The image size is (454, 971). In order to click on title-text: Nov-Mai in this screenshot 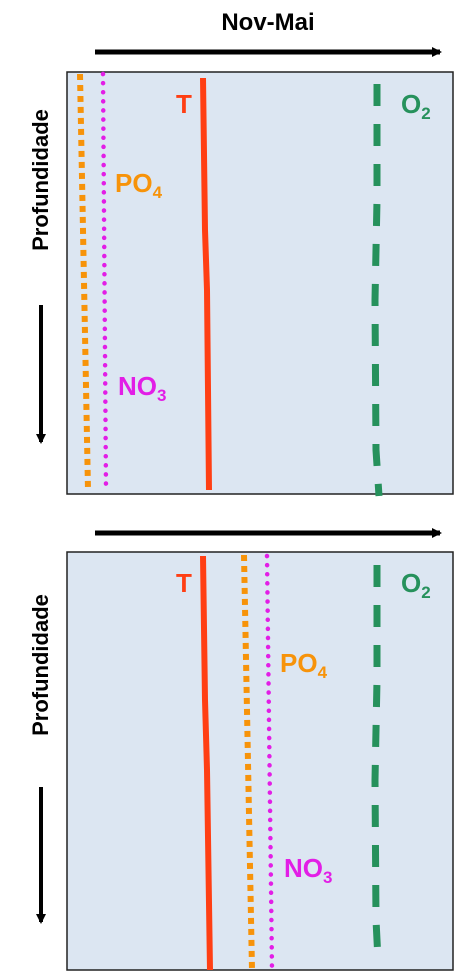, I will do `click(267, 22)`.